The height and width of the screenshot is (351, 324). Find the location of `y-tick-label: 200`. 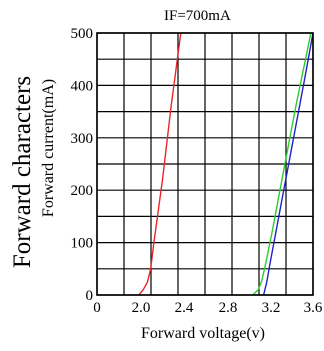

y-tick-label: 200 is located at coordinates (82, 191).